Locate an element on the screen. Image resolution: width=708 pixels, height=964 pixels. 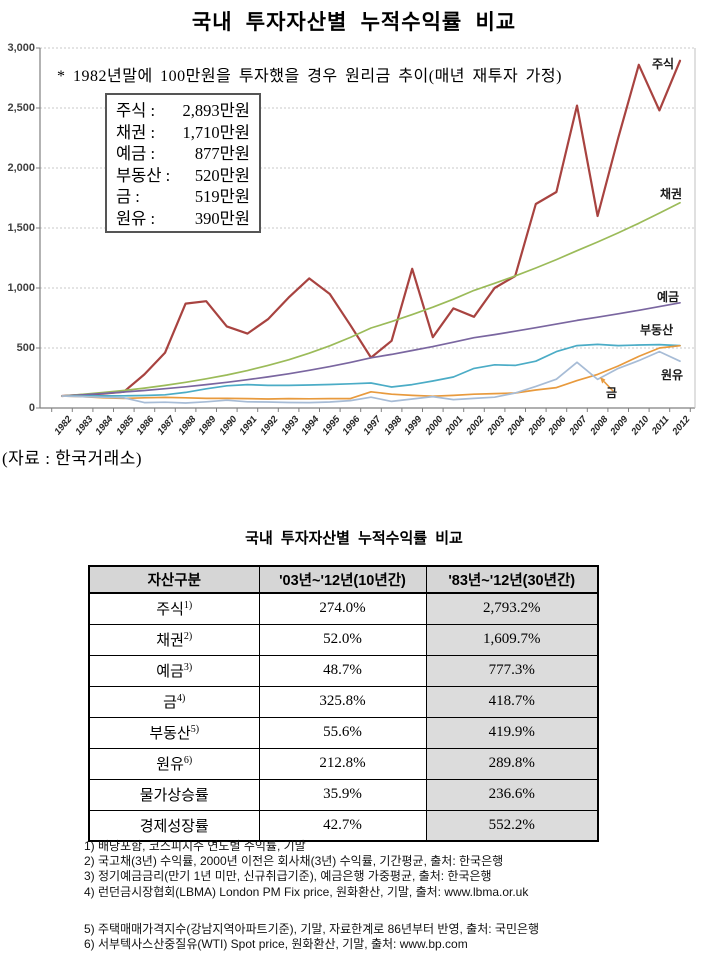
legend-item-value: 2,893만원 is located at coordinates (216, 110).